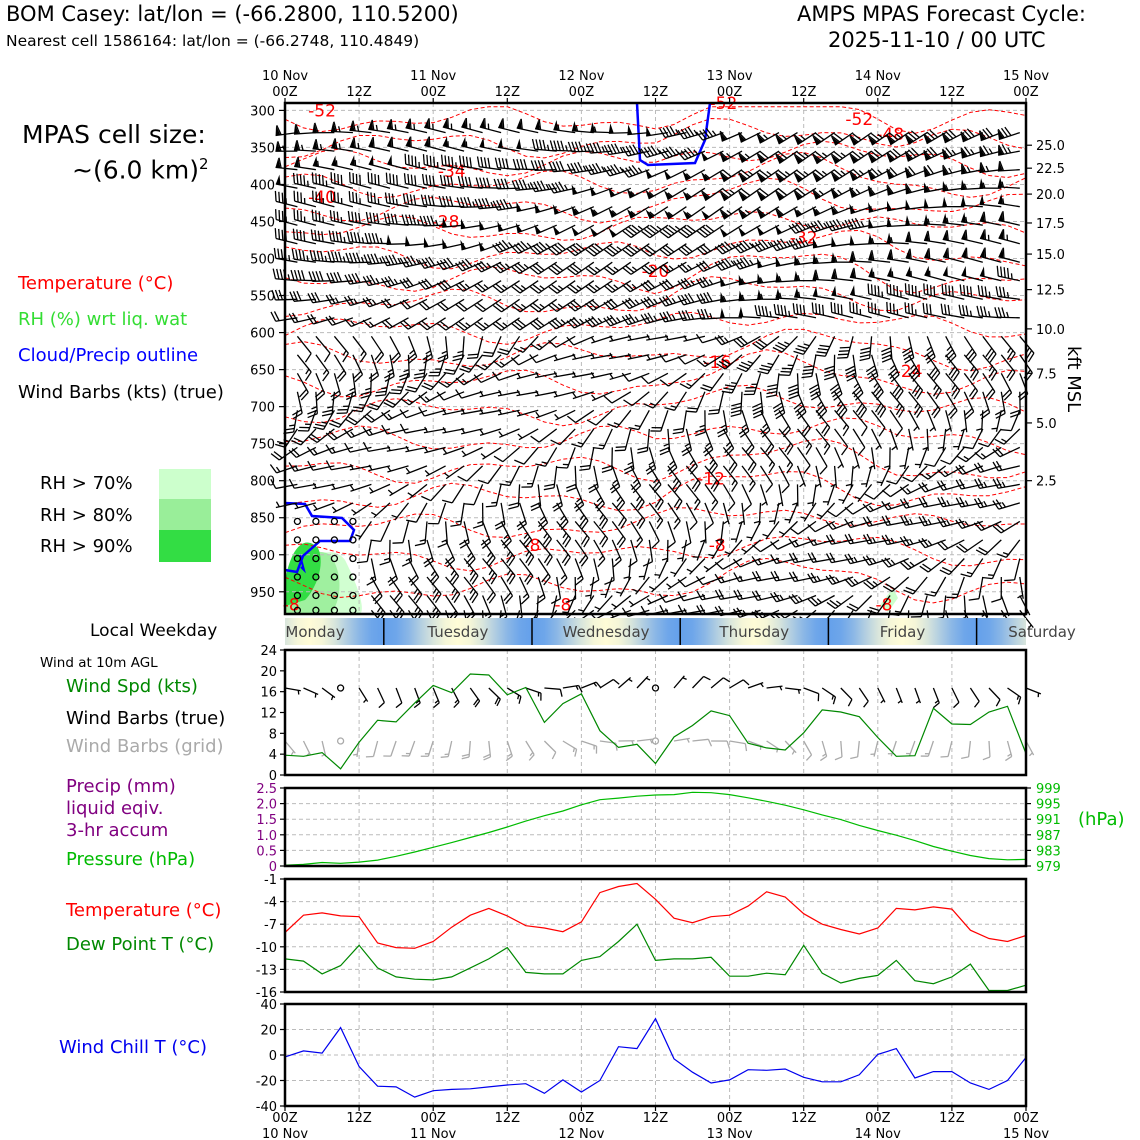  What do you see at coordinates (1026, 92) in the screenshot?
I see `top-time-label: 00Z` at bounding box center [1026, 92].